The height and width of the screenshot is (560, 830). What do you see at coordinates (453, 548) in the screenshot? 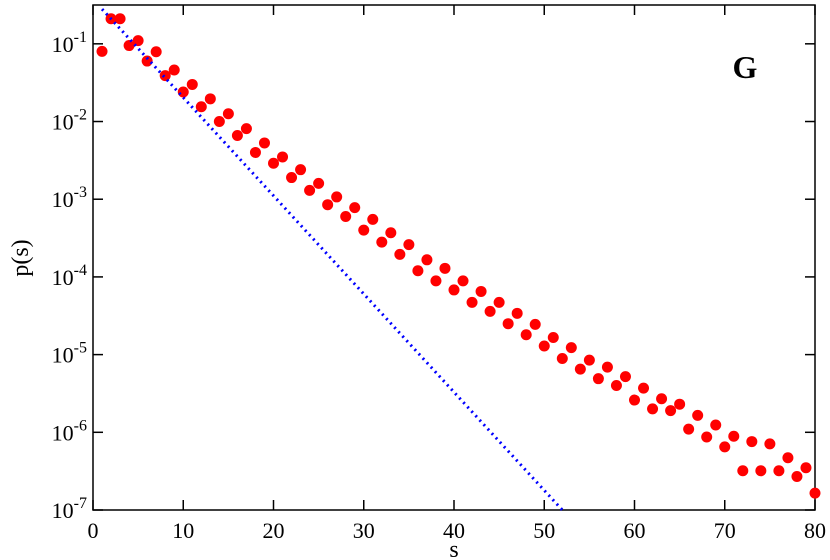
I see `x-axis-label: s` at bounding box center [453, 548].